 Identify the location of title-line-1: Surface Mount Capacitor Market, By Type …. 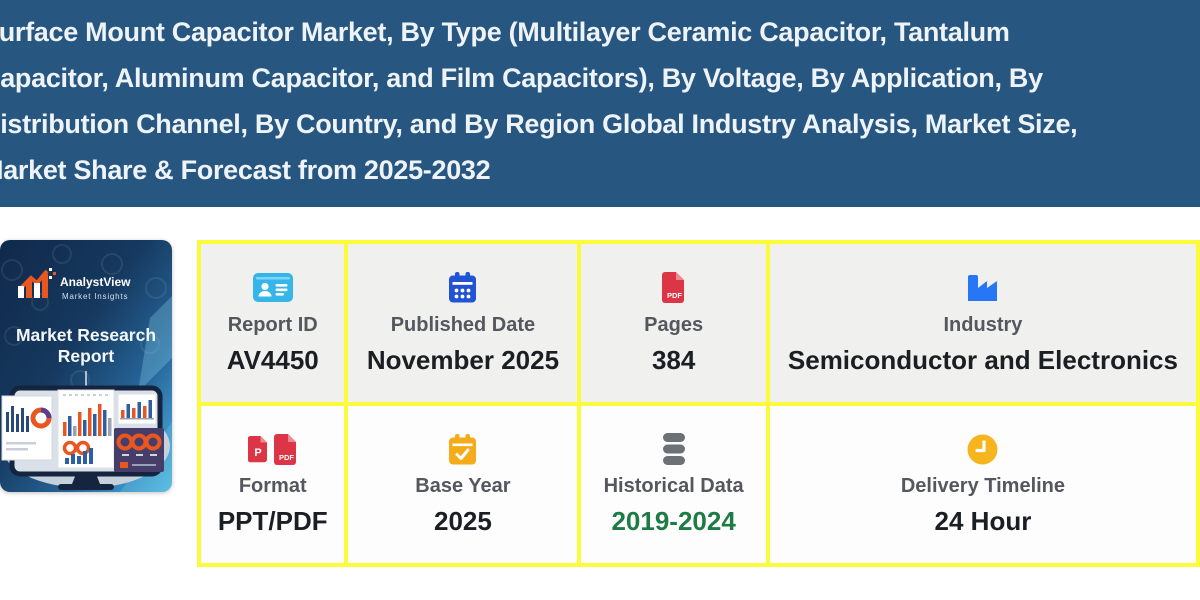
(505, 32).